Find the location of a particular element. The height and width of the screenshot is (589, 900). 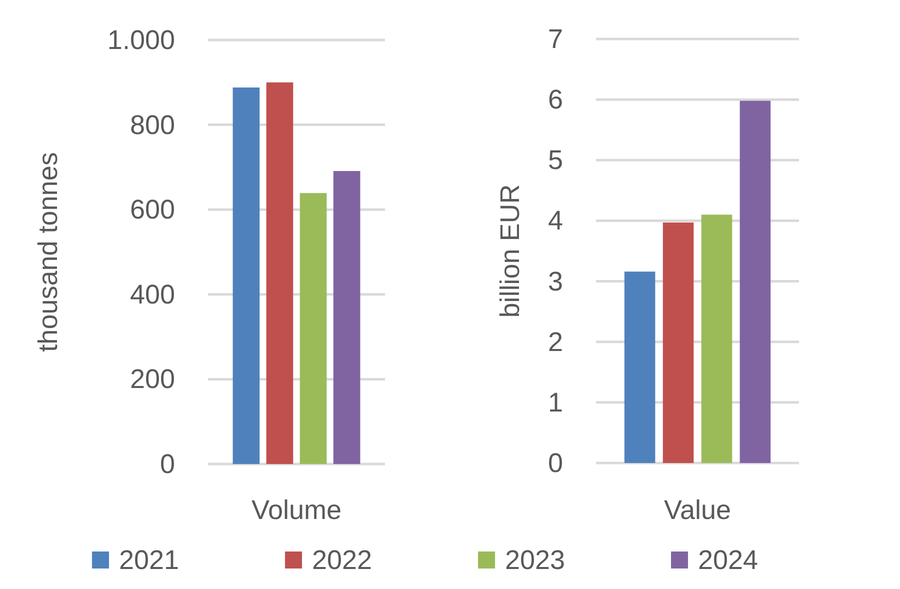

y-tick-label: 4 is located at coordinates (555, 221).